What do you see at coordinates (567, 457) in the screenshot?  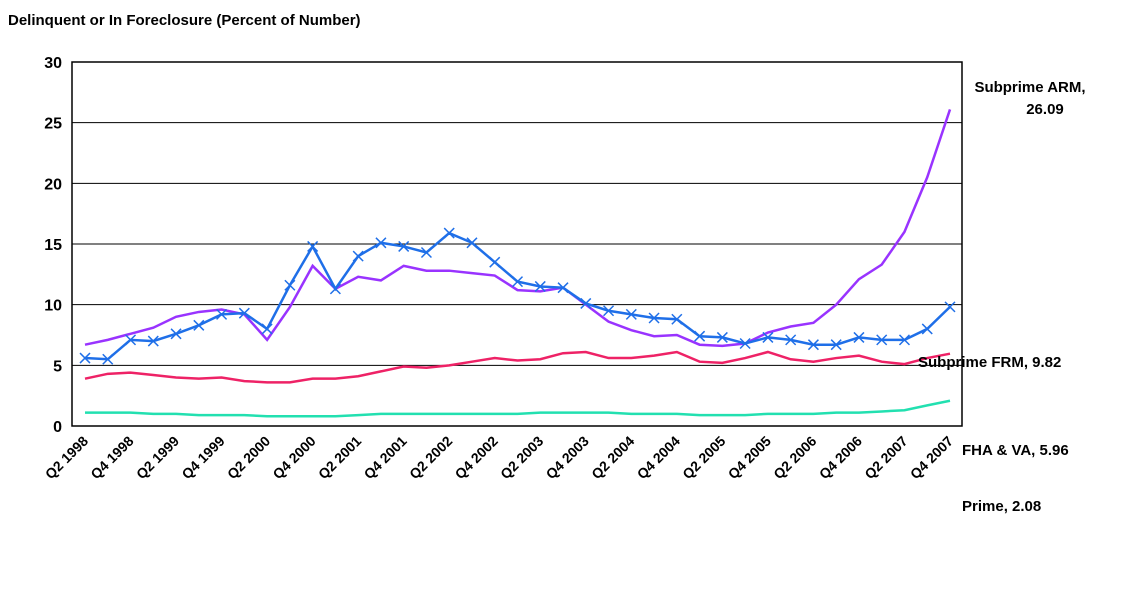 I see `x-tick-label: Q4 2003` at bounding box center [567, 457].